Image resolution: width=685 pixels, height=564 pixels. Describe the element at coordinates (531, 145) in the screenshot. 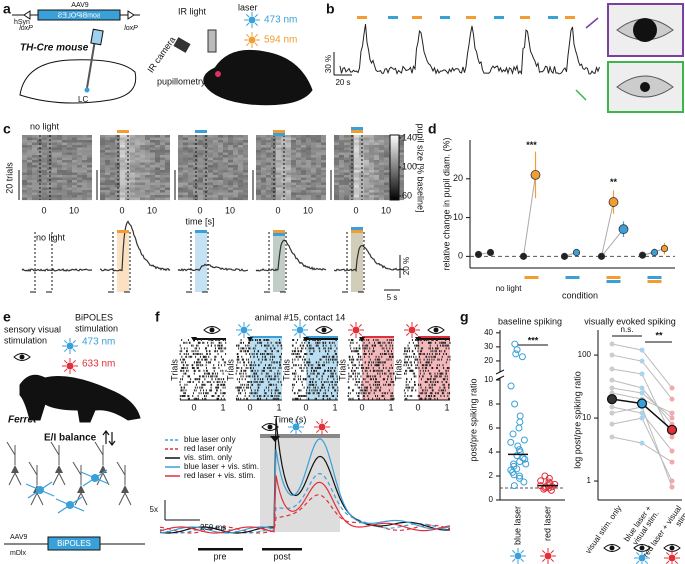

I see `label: ***` at that location.